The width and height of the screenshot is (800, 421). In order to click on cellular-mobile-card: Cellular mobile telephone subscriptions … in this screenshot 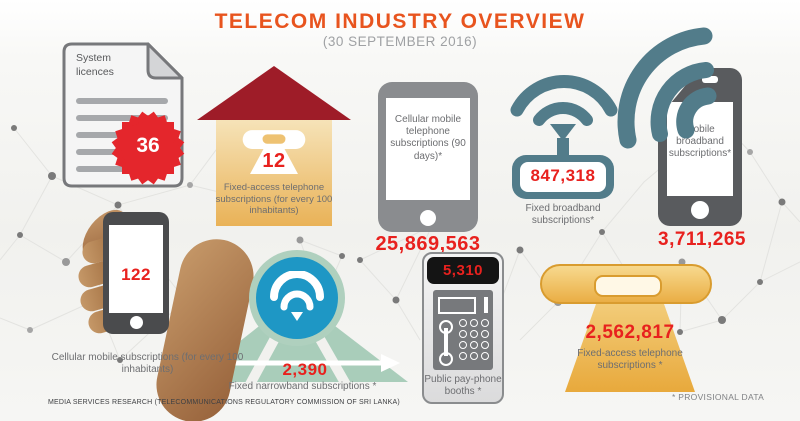, I will do `click(428, 157)`.